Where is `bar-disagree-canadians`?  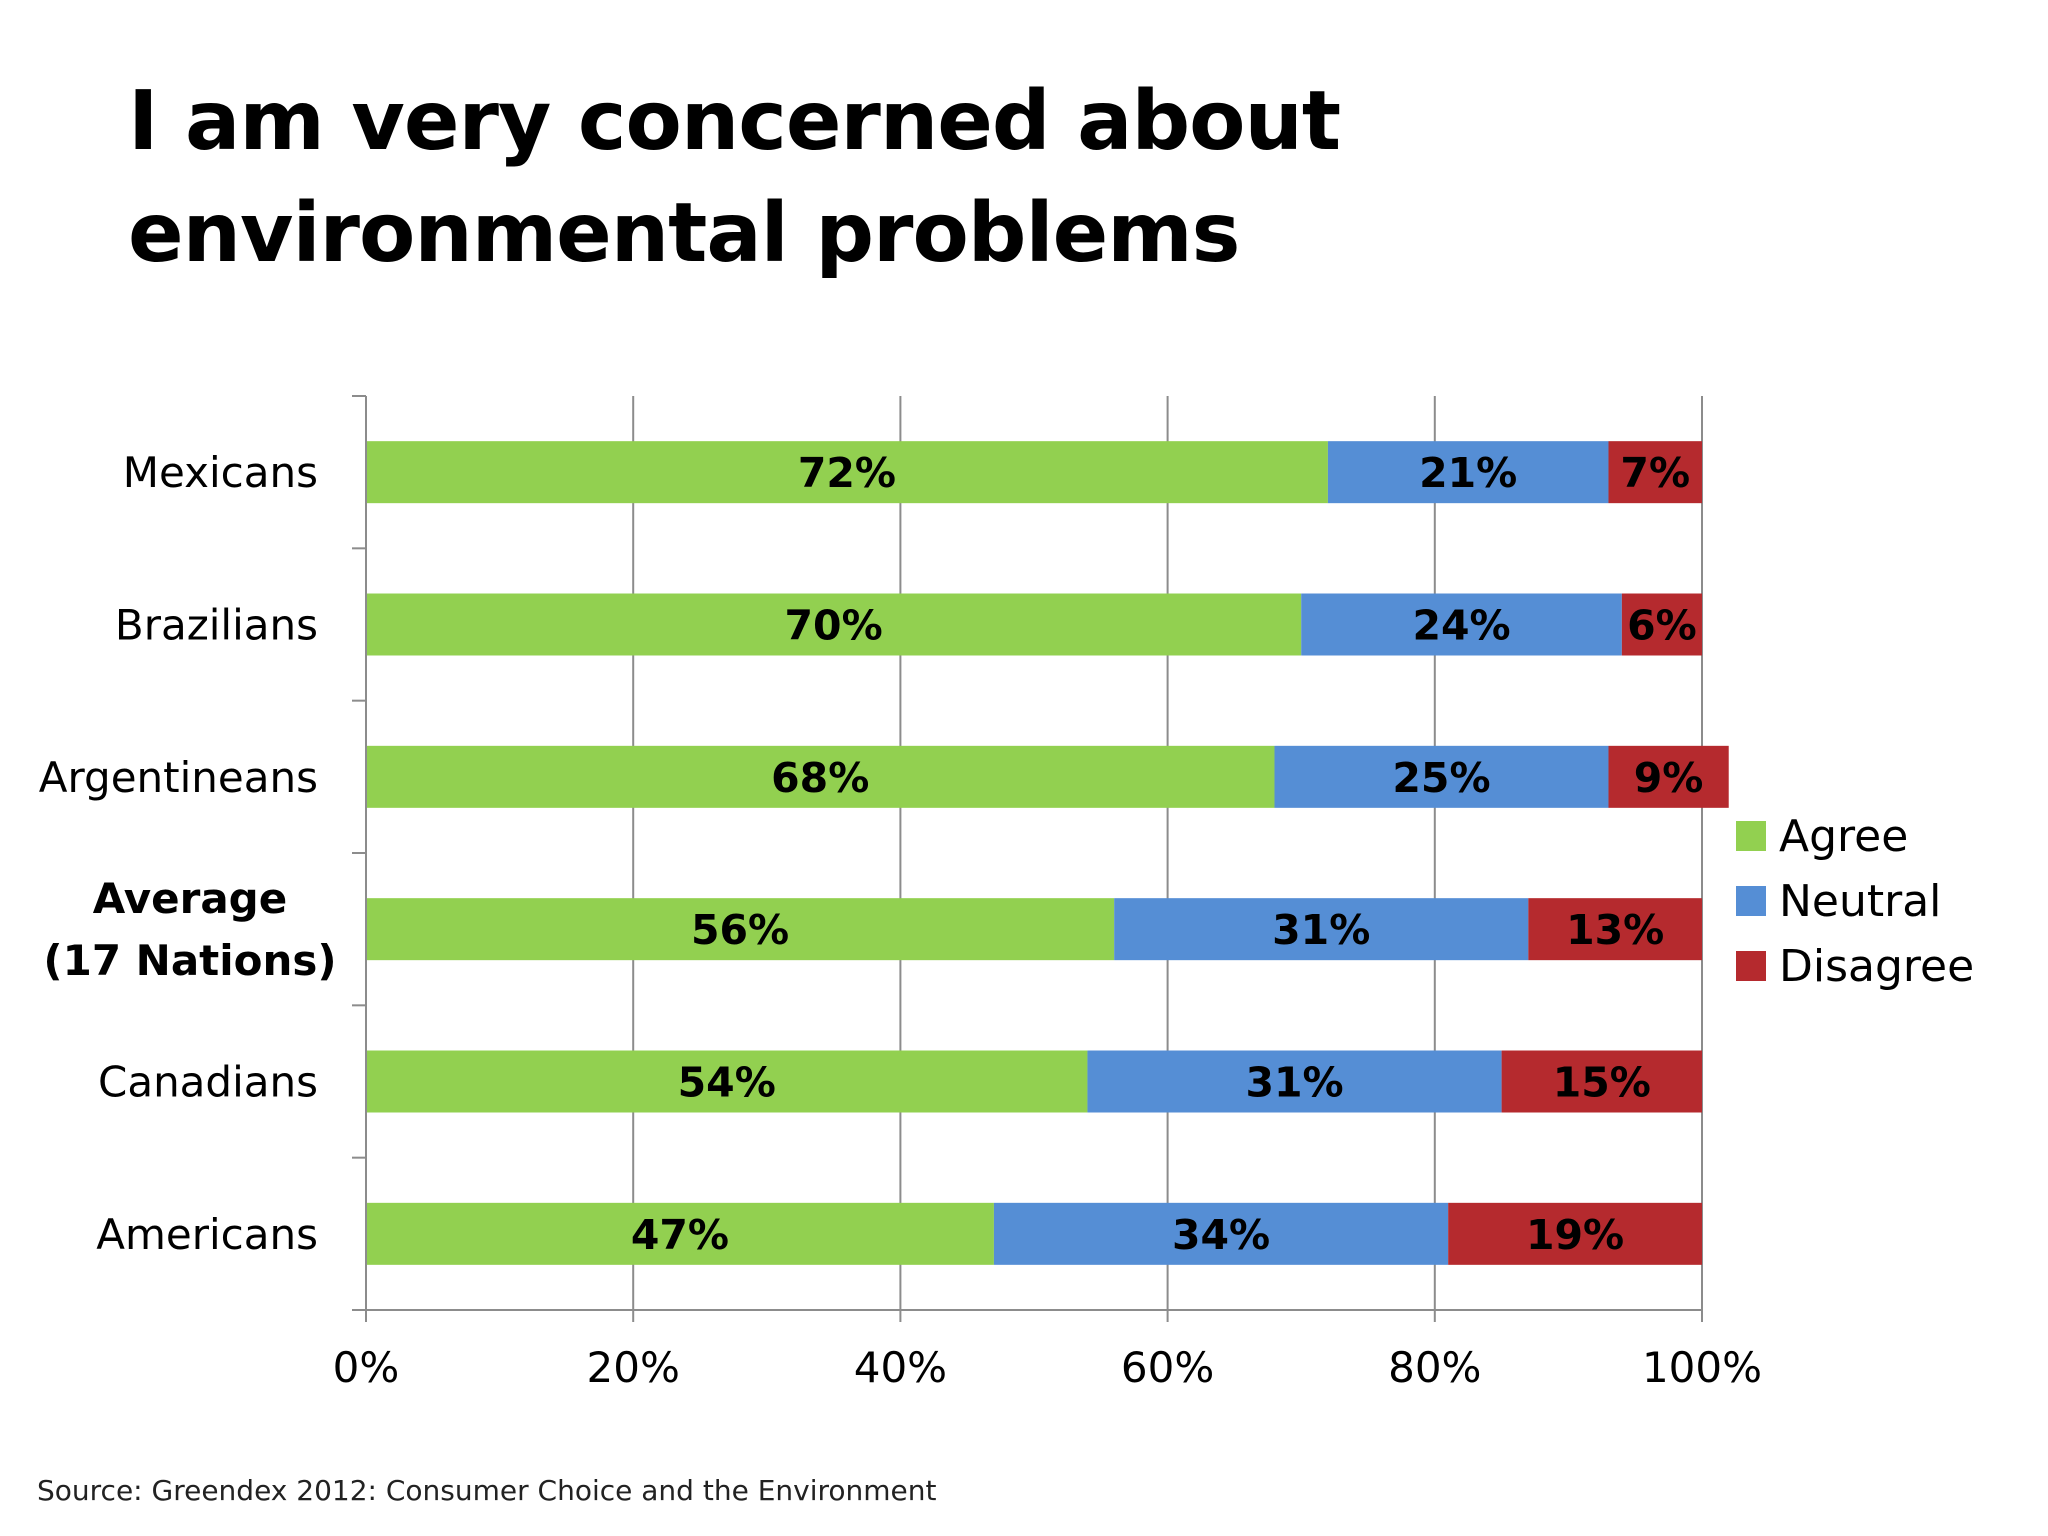 bar-disagree-canadians is located at coordinates (1601, 1081).